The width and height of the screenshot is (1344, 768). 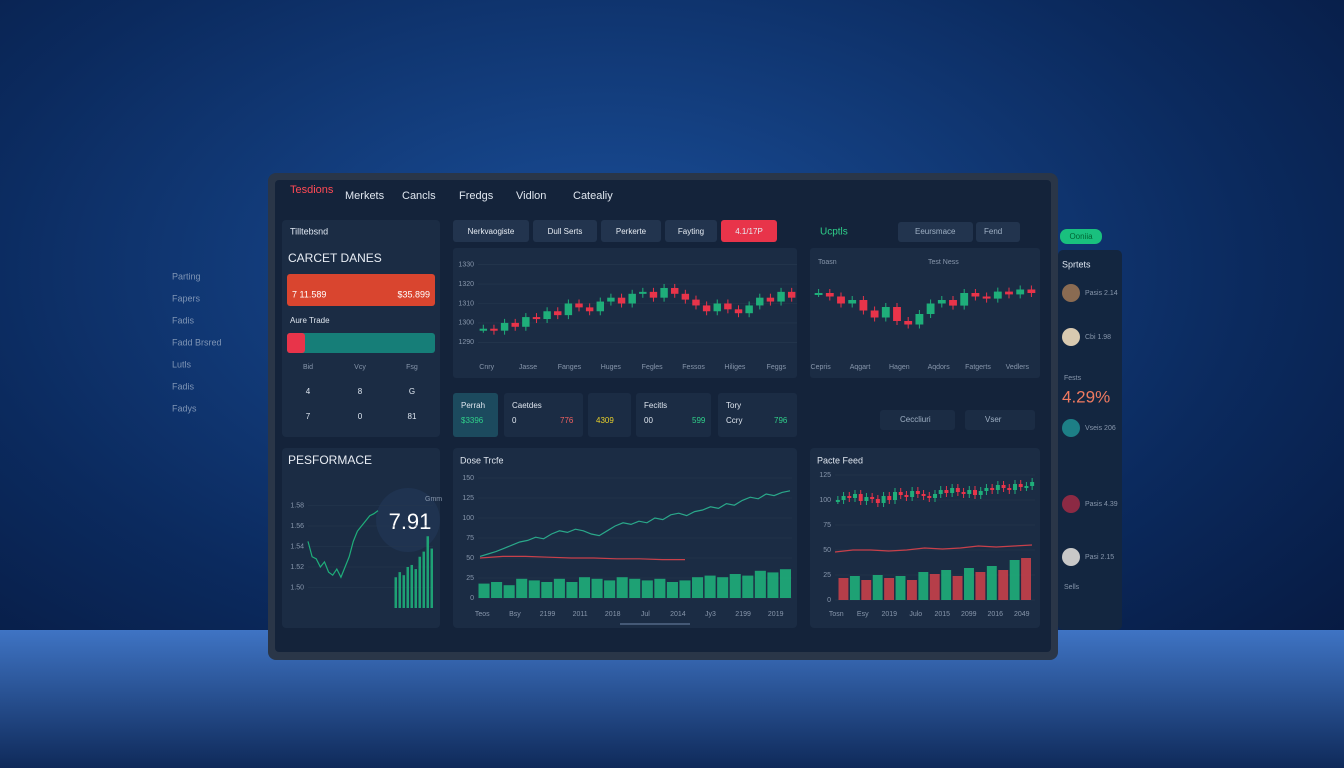 What do you see at coordinates (993, 419) in the screenshot?
I see `filter: Vser` at bounding box center [993, 419].